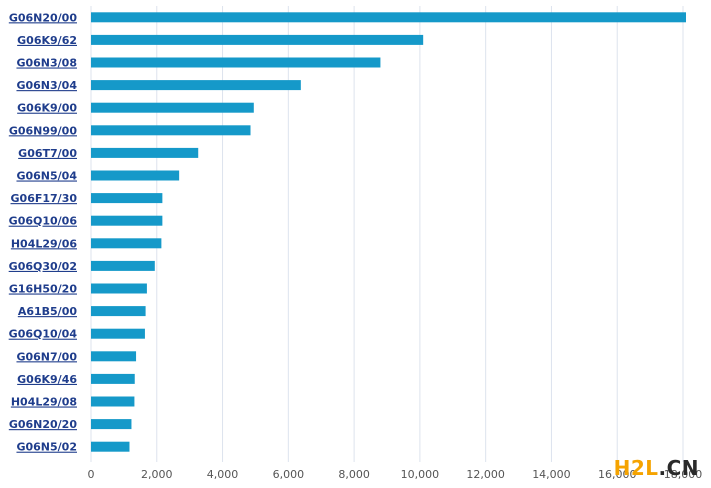  Describe the element at coordinates (157, 474) in the screenshot. I see `x-tick-label: 2,000` at that location.